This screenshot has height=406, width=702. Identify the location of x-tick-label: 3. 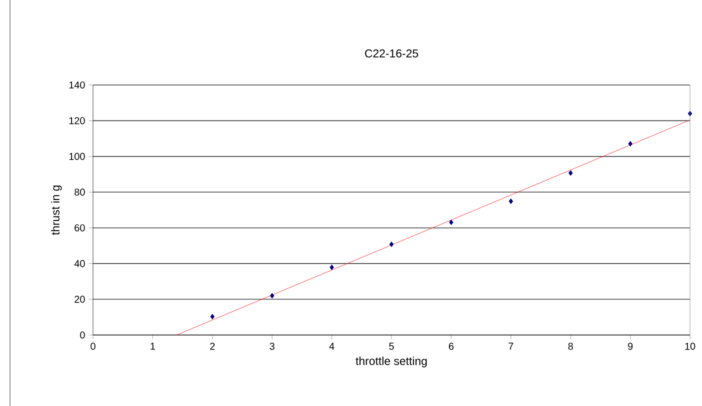
(272, 346).